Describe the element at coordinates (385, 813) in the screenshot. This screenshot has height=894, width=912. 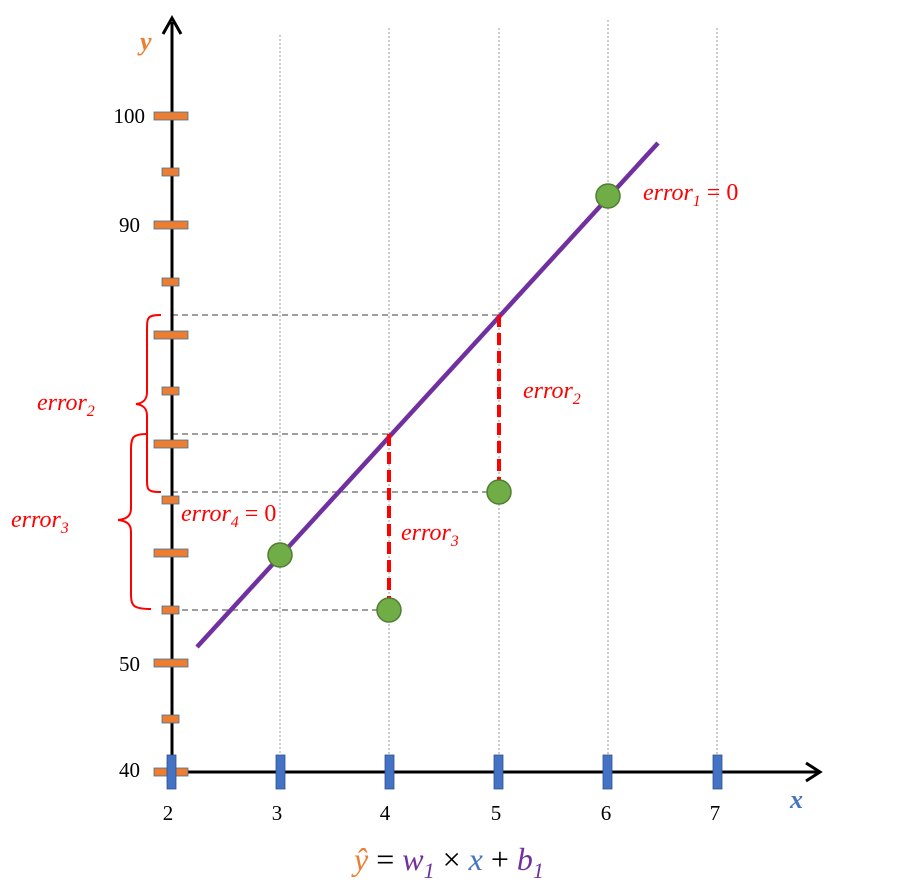
I see `x-label-4: 4` at that location.